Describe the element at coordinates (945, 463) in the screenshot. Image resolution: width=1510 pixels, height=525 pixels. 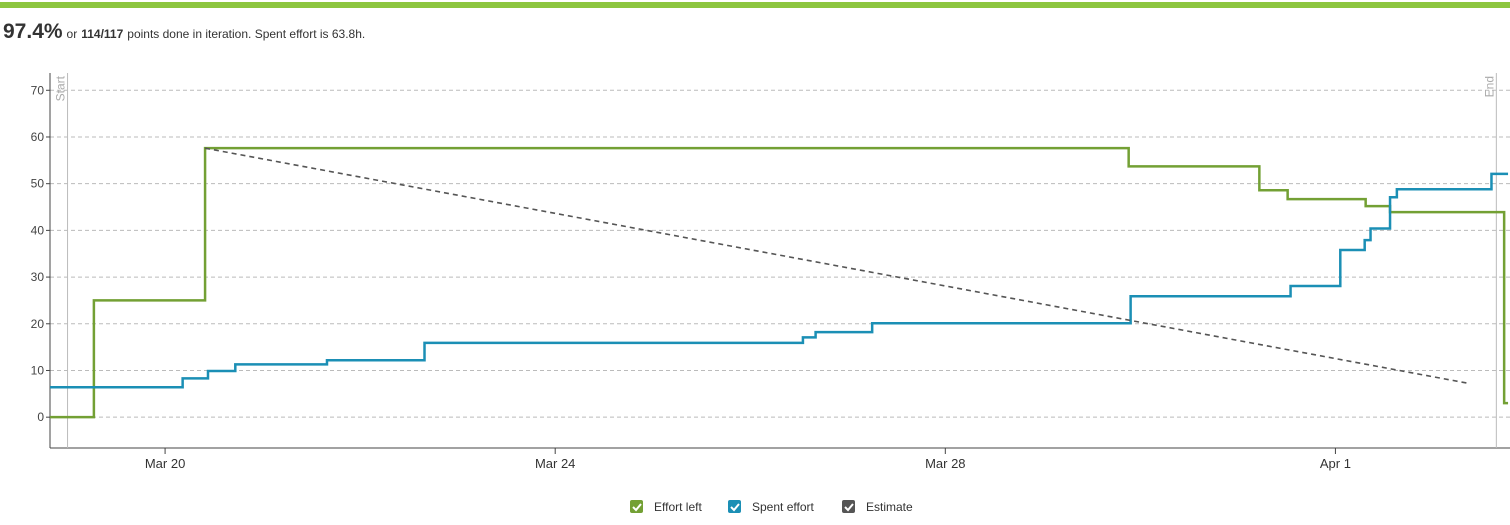
I see `x-tick-label: Mar 28` at that location.